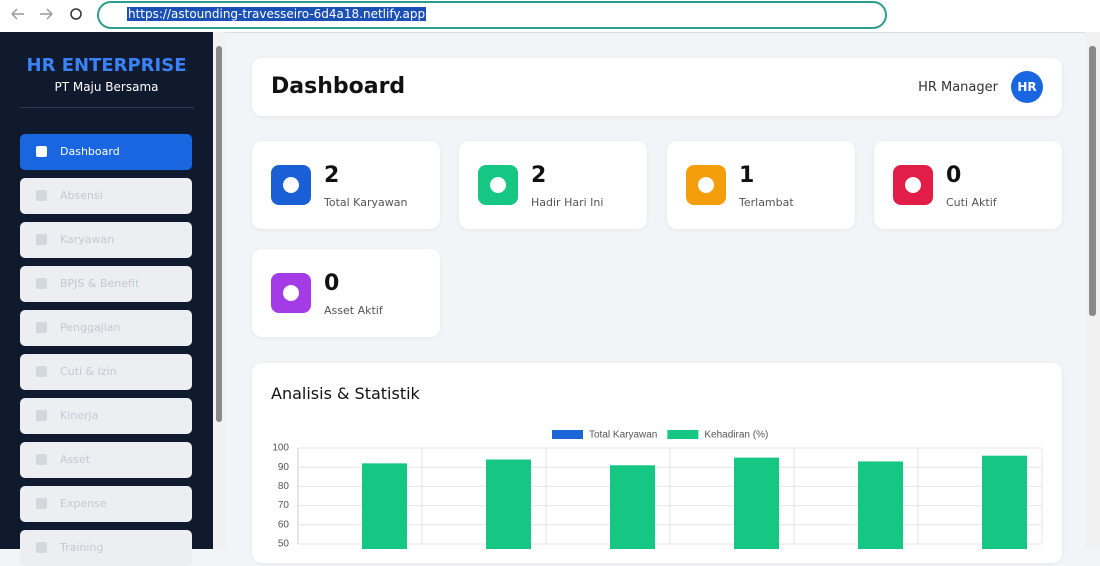 The image size is (1100, 566). Describe the element at coordinates (219, 290) in the screenshot. I see `sidebar-scrollbar` at that location.